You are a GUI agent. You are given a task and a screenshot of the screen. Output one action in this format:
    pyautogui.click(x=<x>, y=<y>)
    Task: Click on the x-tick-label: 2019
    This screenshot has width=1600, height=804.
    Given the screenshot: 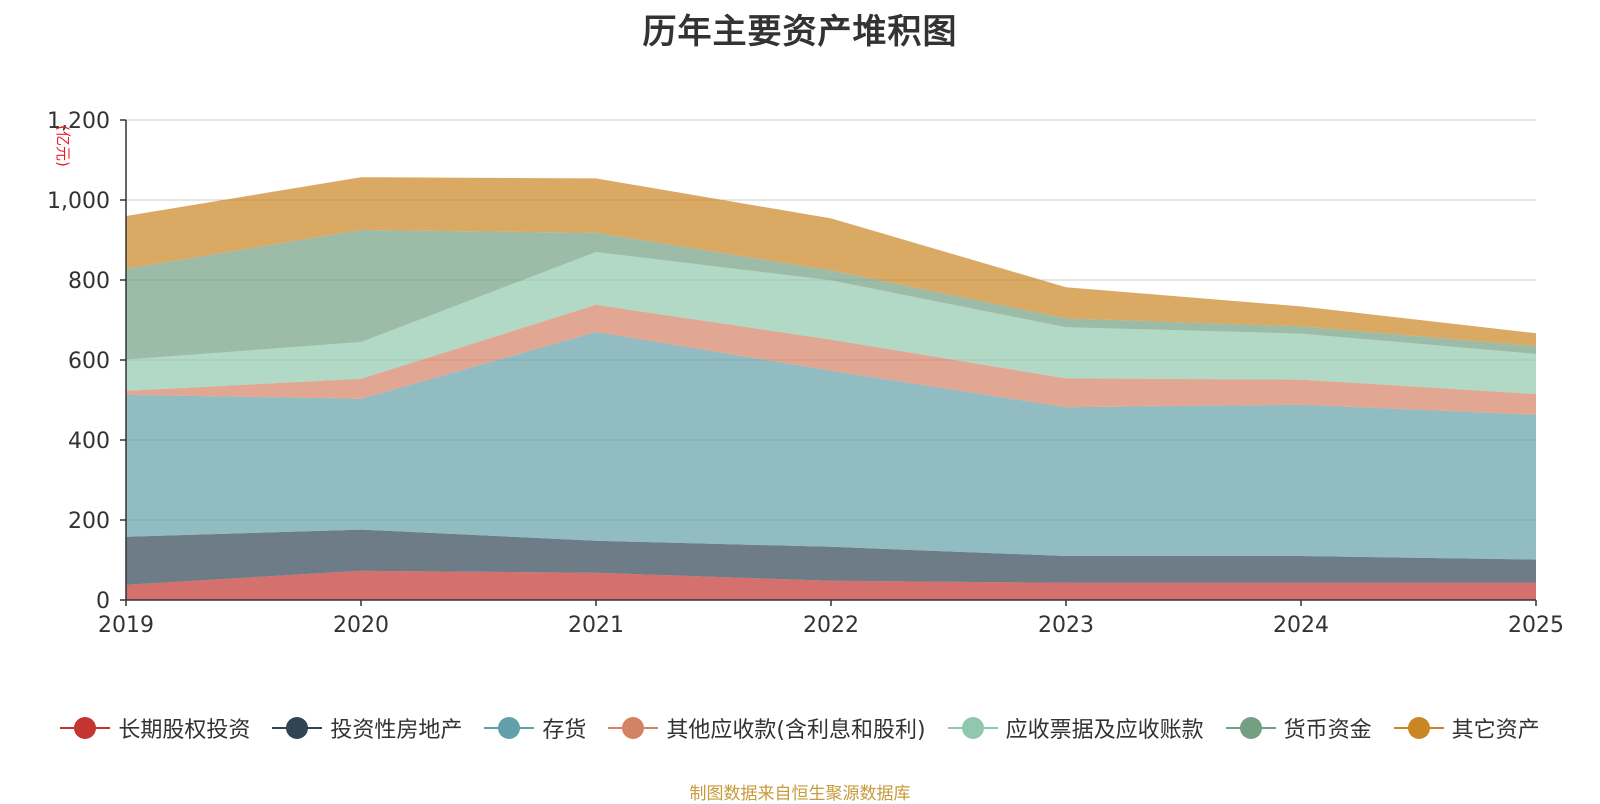 What is the action you would take?
    pyautogui.click(x=126, y=625)
    